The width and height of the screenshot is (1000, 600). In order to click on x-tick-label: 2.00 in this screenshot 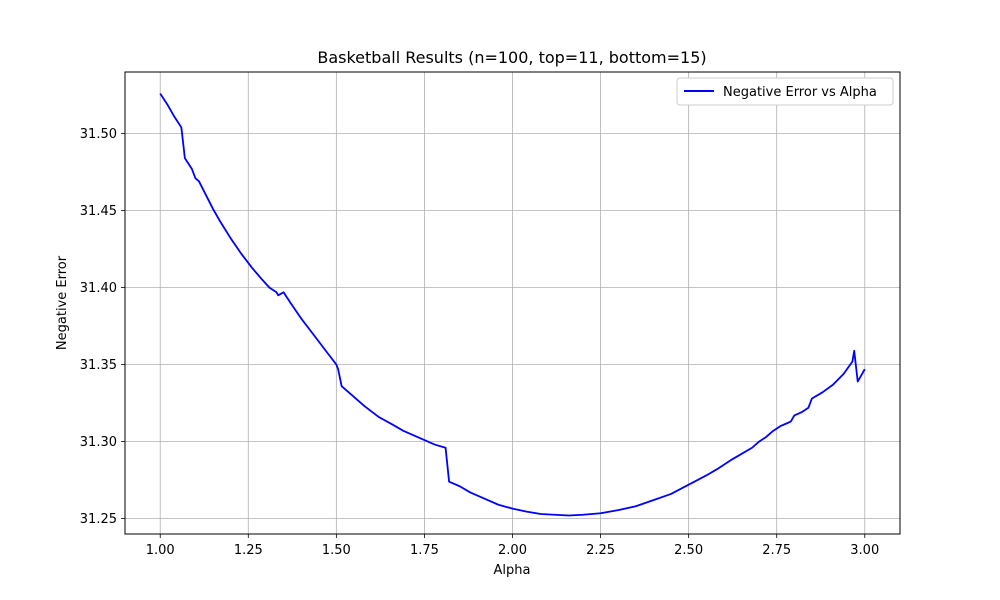, I will do `click(512, 550)`.